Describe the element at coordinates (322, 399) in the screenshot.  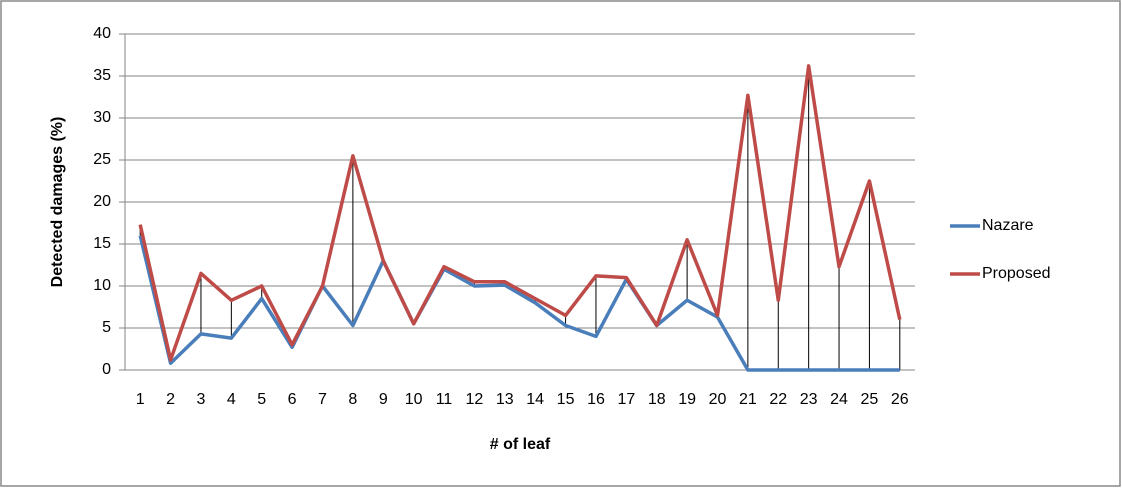
I see `x-tick-label: 7` at that location.